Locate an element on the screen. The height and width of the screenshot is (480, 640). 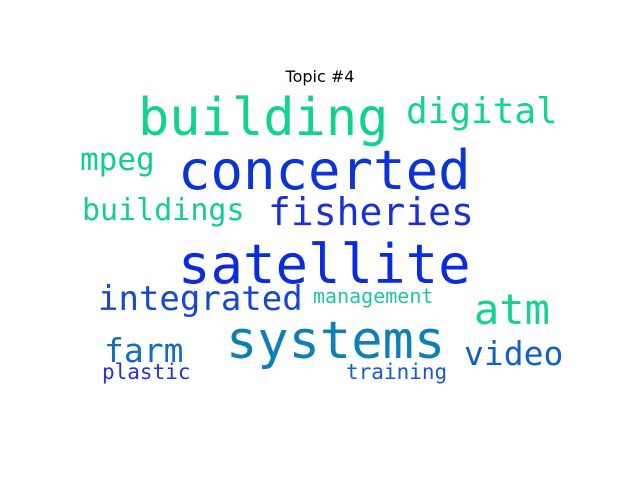
word-plastic: plastic is located at coordinates (146, 372).